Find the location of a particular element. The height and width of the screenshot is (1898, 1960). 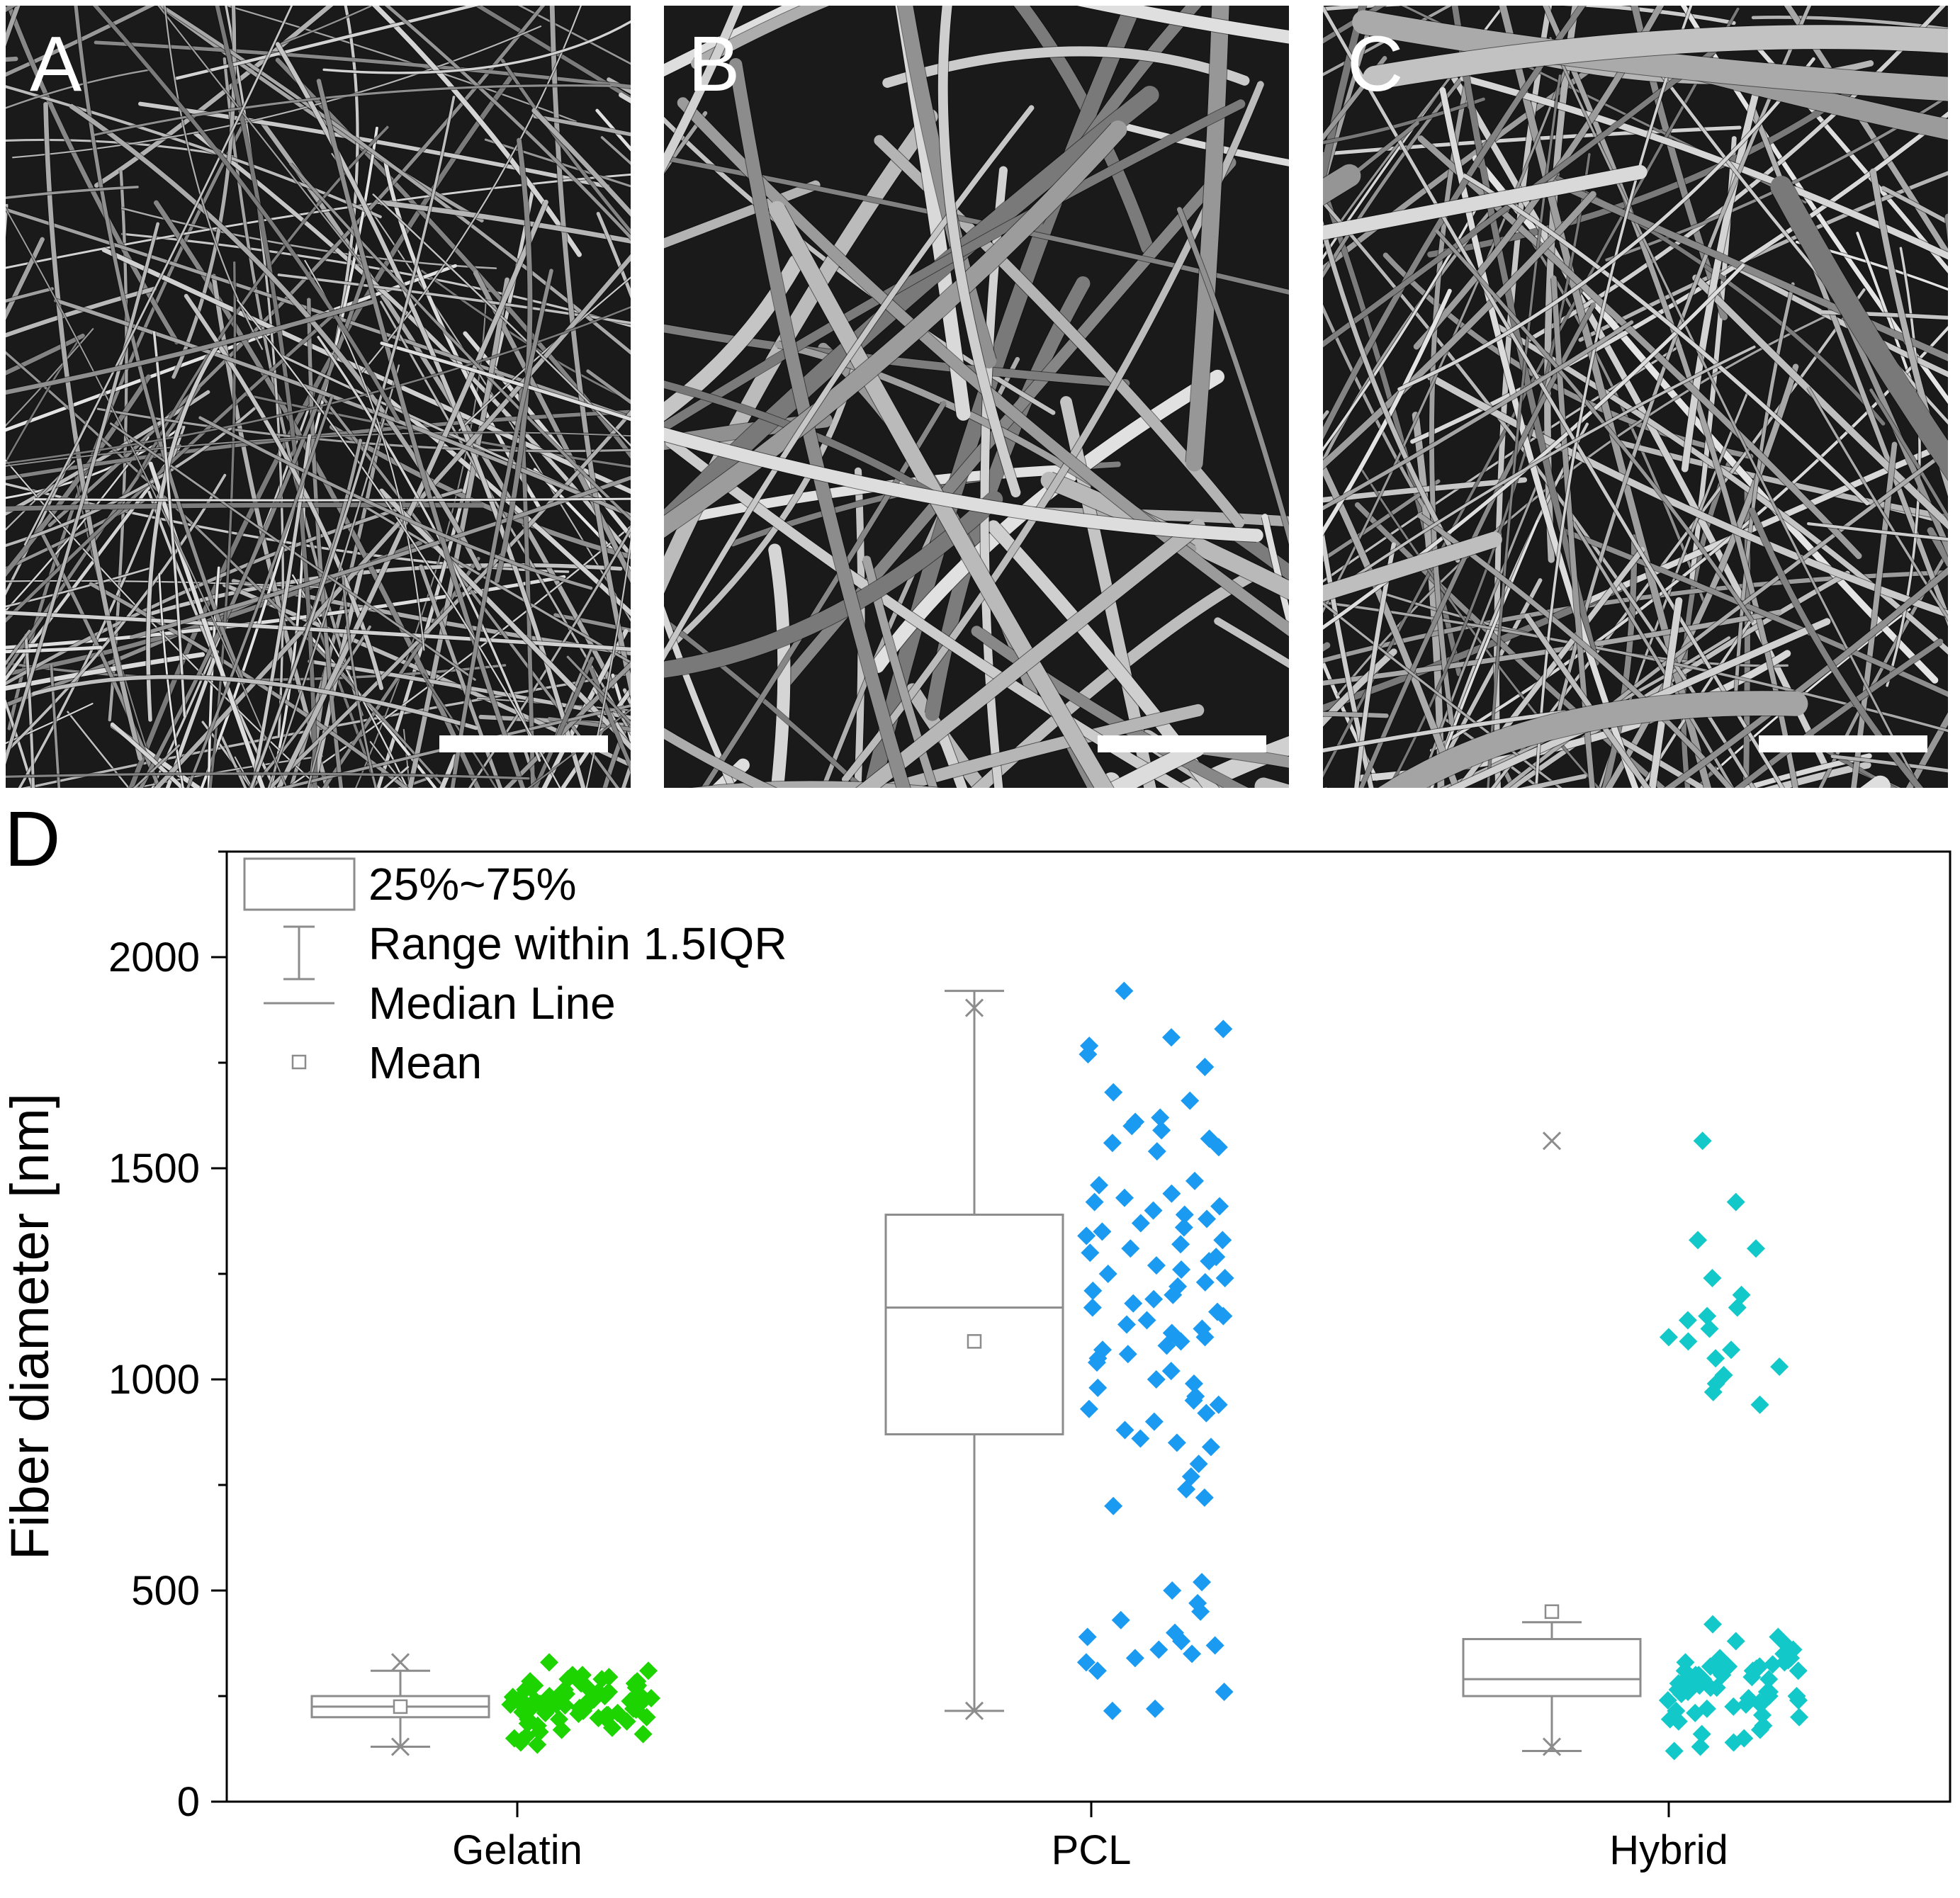

y-tick-label: 2000 is located at coordinates (154, 958).